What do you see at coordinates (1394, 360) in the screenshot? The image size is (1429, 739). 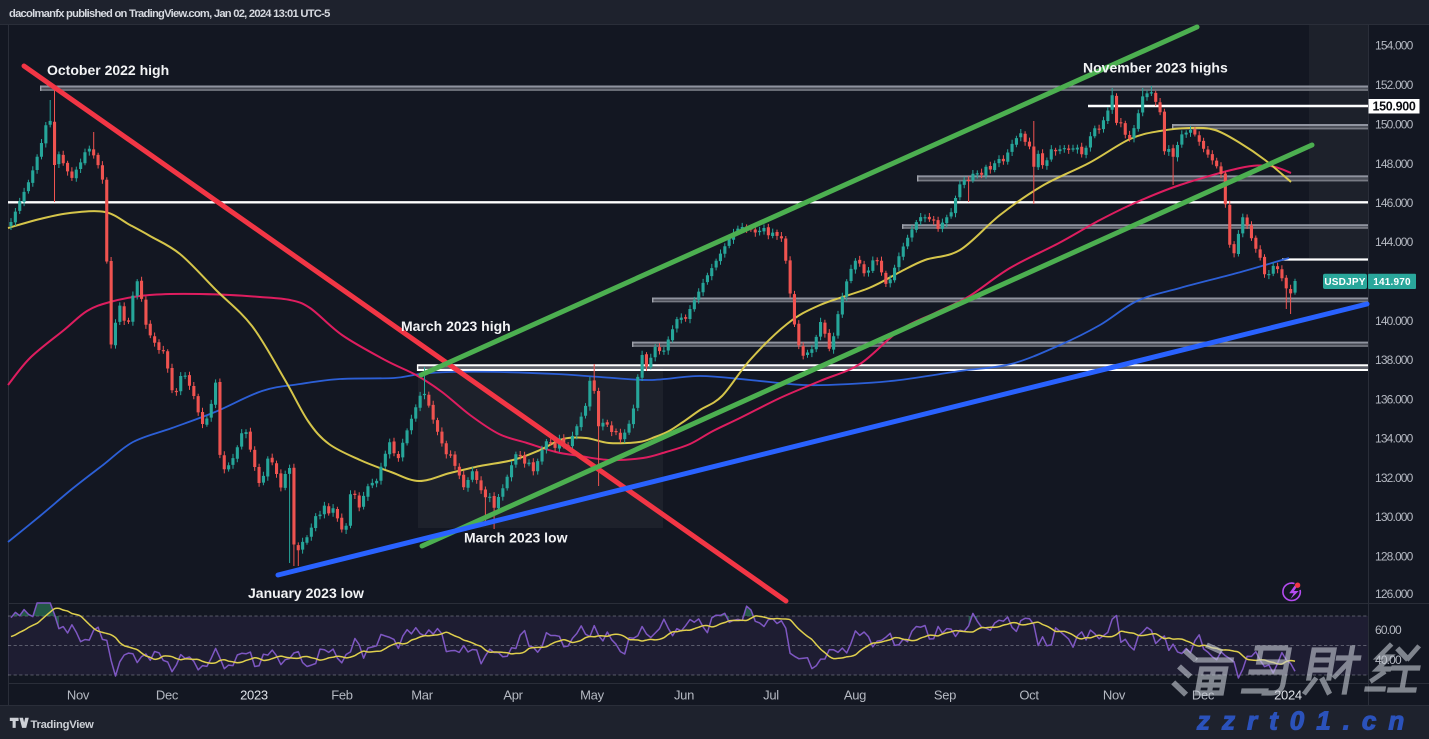 I see `svg-text: 138.000` at bounding box center [1394, 360].